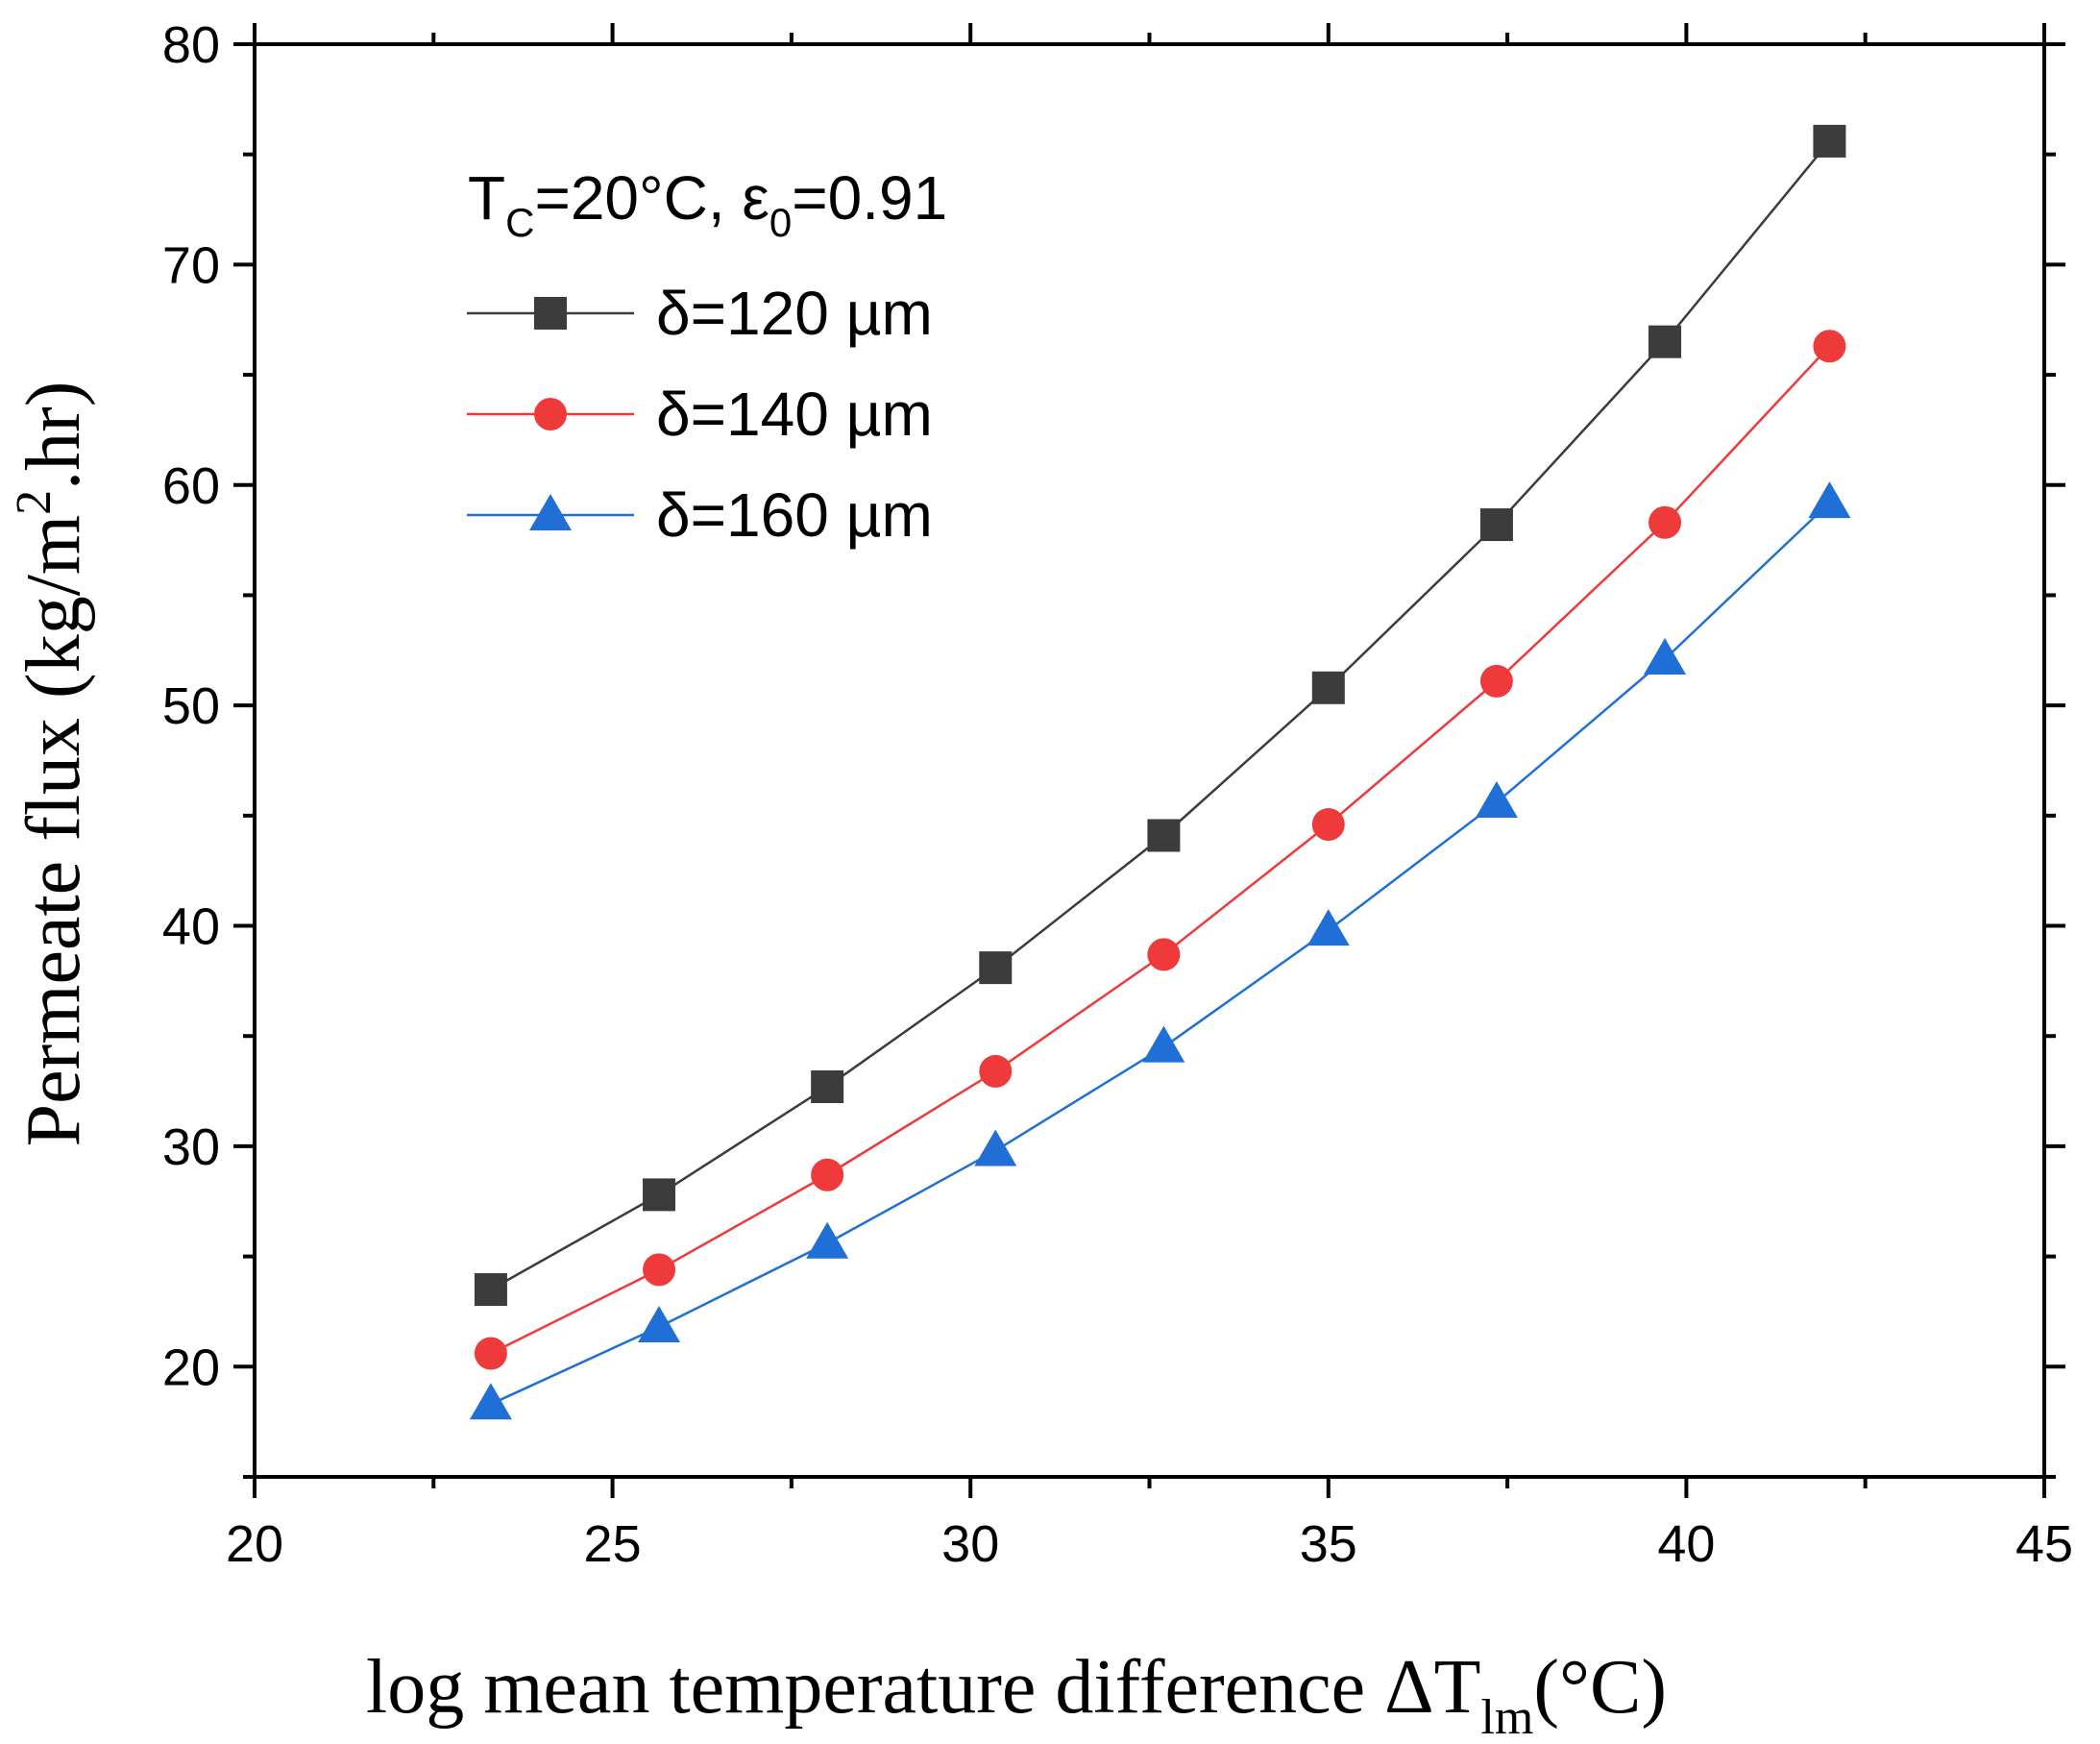 Image resolution: width=2100 pixels, height=1744 pixels. Describe the element at coordinates (191, 486) in the screenshot. I see `y-tick-label: 60` at that location.